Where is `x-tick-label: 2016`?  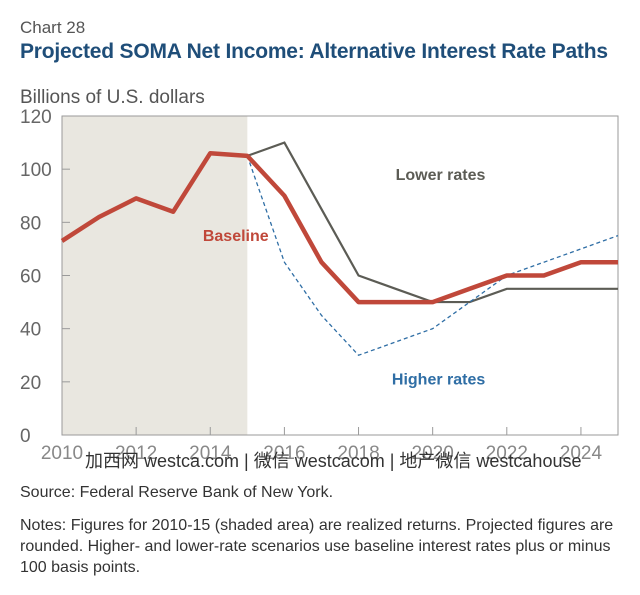
x-tick-label: 2016 is located at coordinates (284, 453).